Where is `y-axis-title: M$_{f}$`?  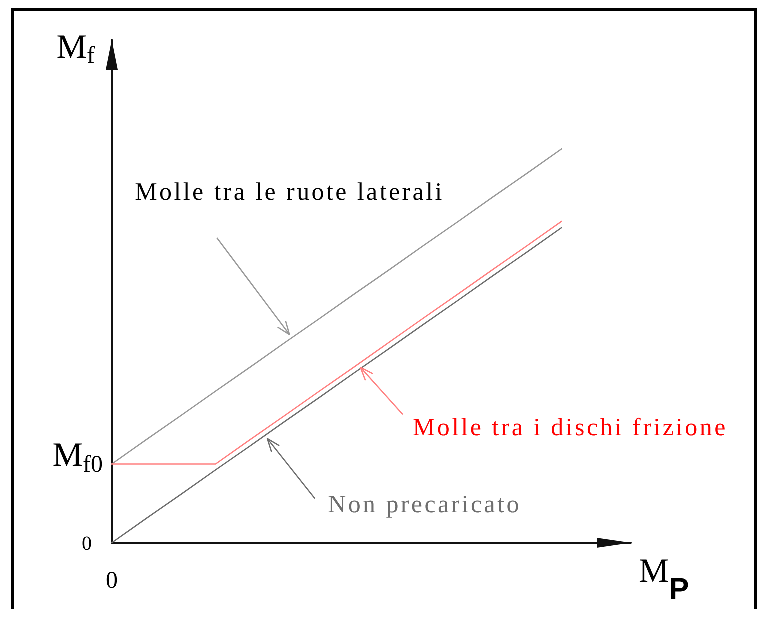
y-axis-title: M$_{f}$ is located at coordinates (75, 49).